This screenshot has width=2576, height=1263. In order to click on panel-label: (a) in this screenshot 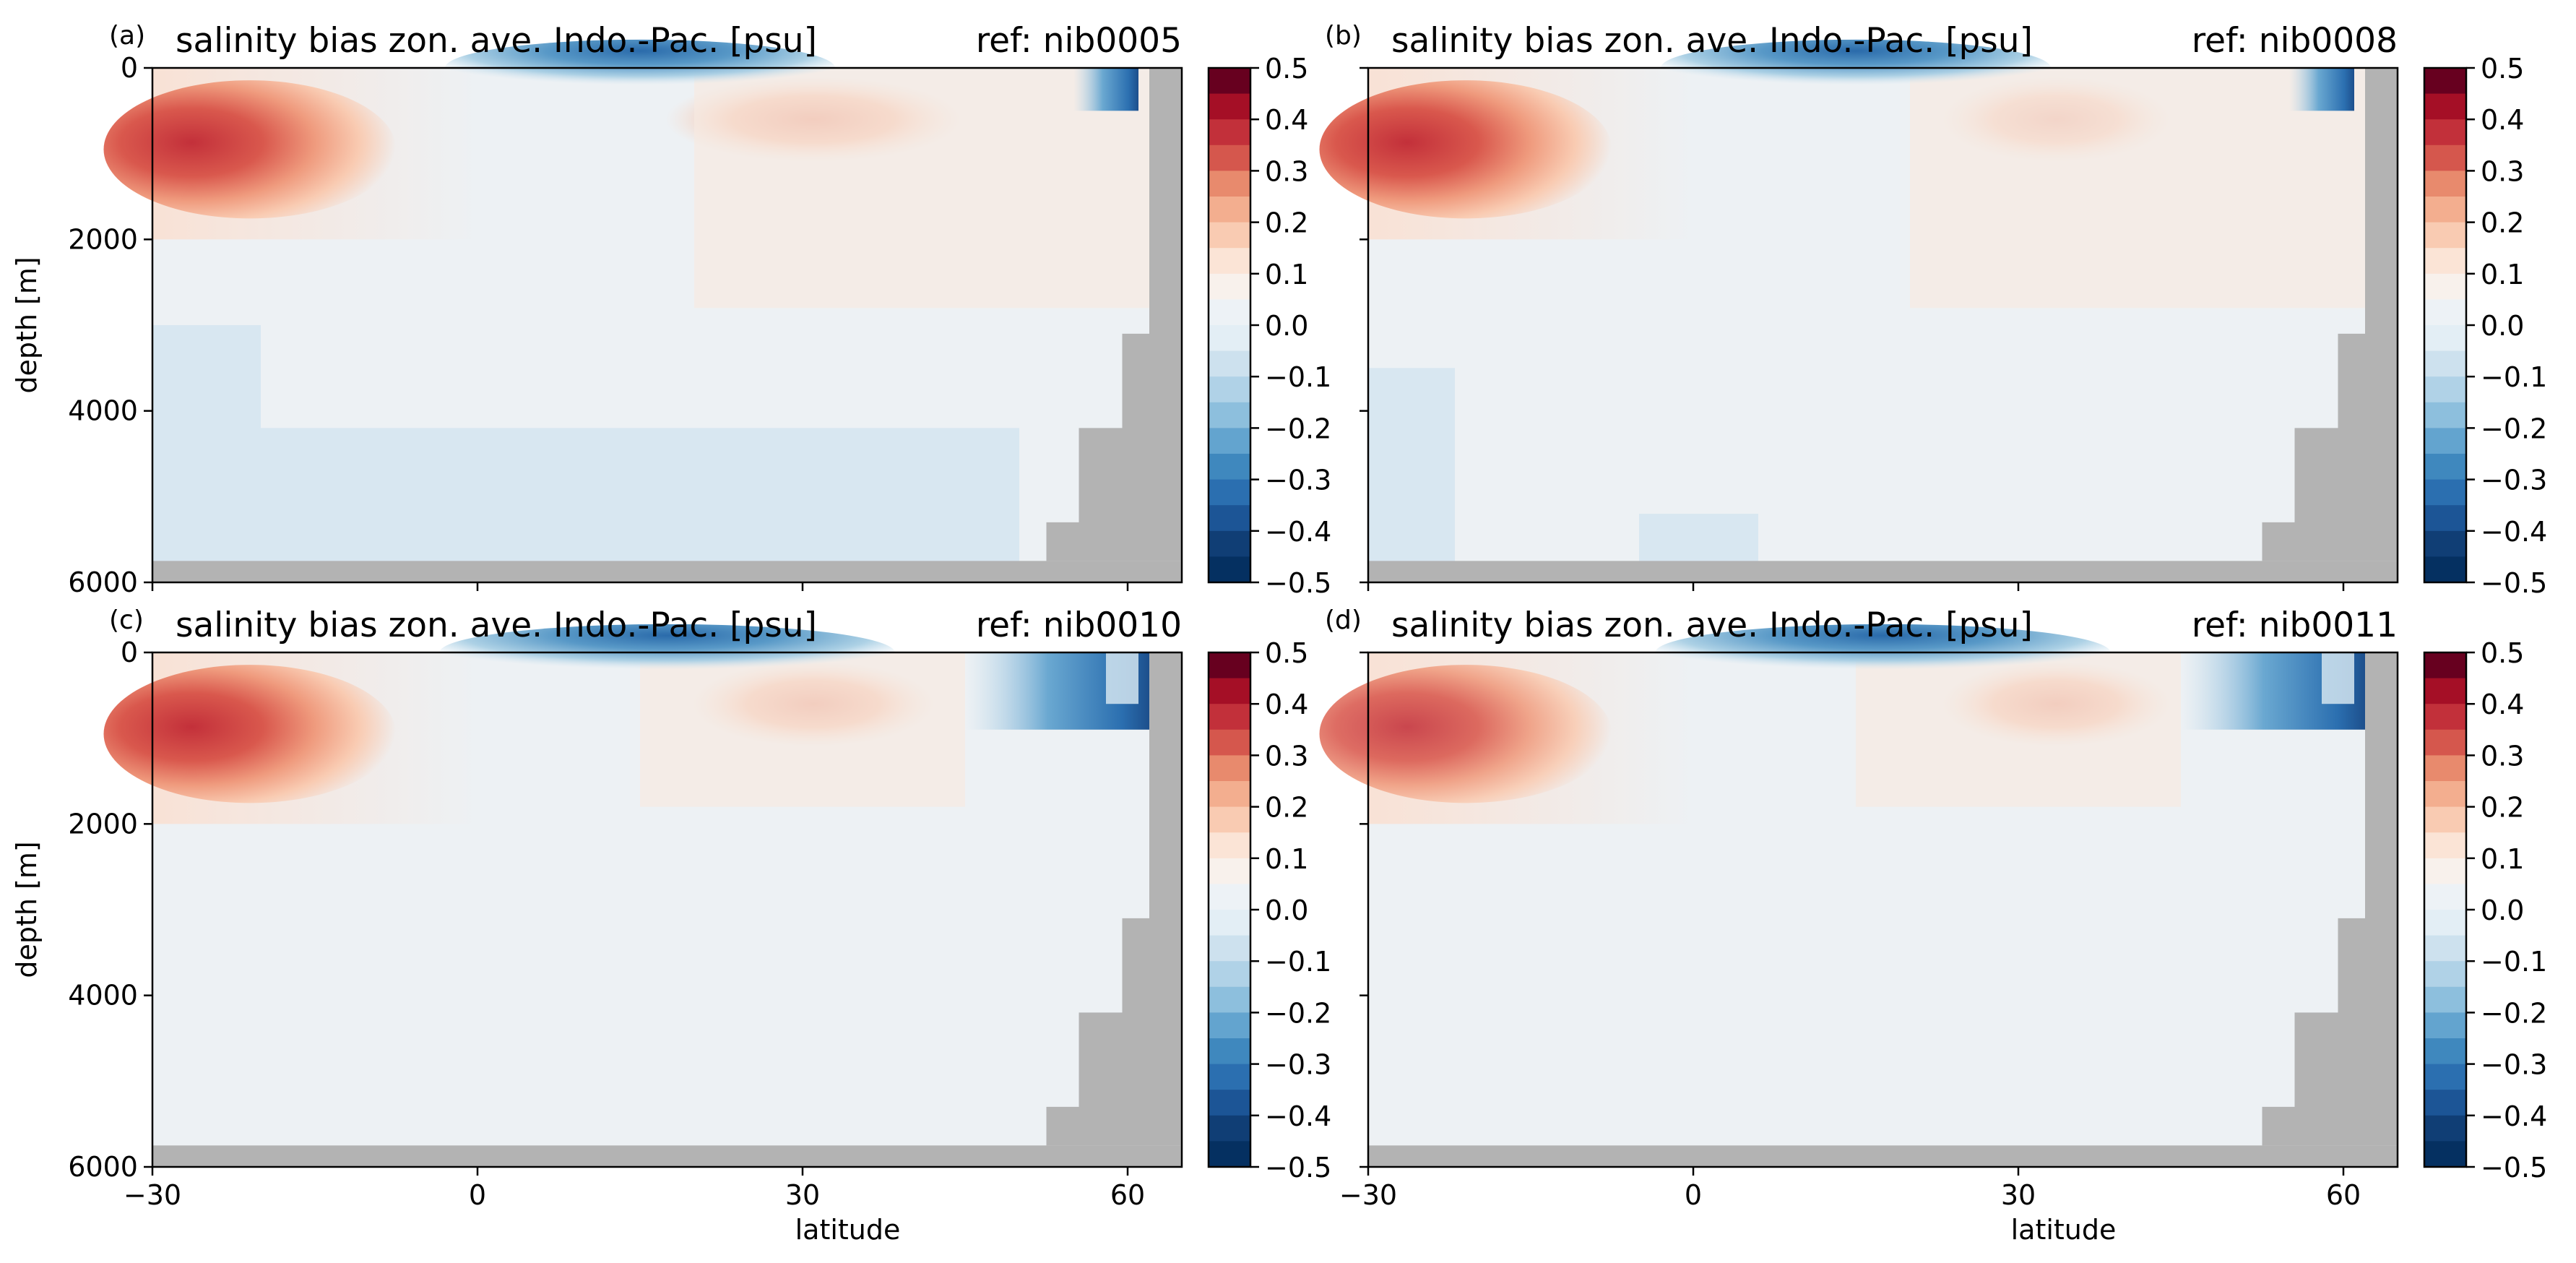, I will do `click(127, 36)`.